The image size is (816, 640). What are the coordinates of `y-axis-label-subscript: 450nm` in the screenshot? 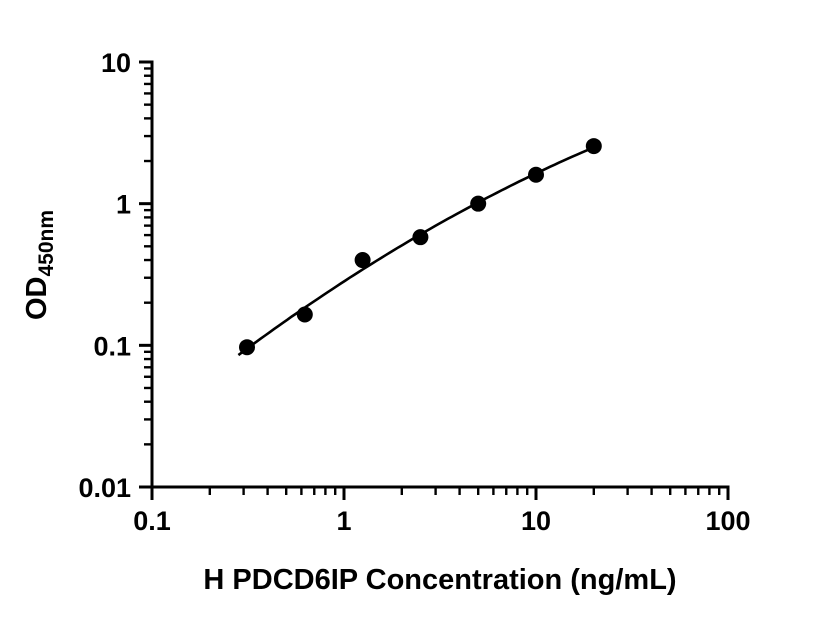 It's located at (46, 243).